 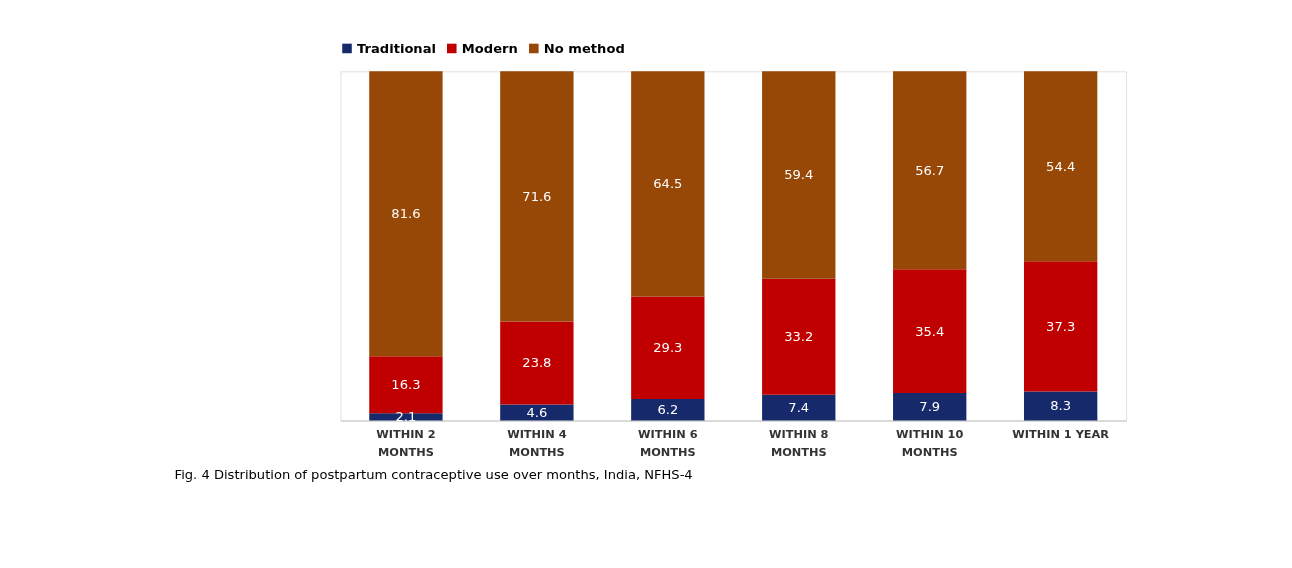 I want to click on data-label: 7.4, so click(x=799, y=408).